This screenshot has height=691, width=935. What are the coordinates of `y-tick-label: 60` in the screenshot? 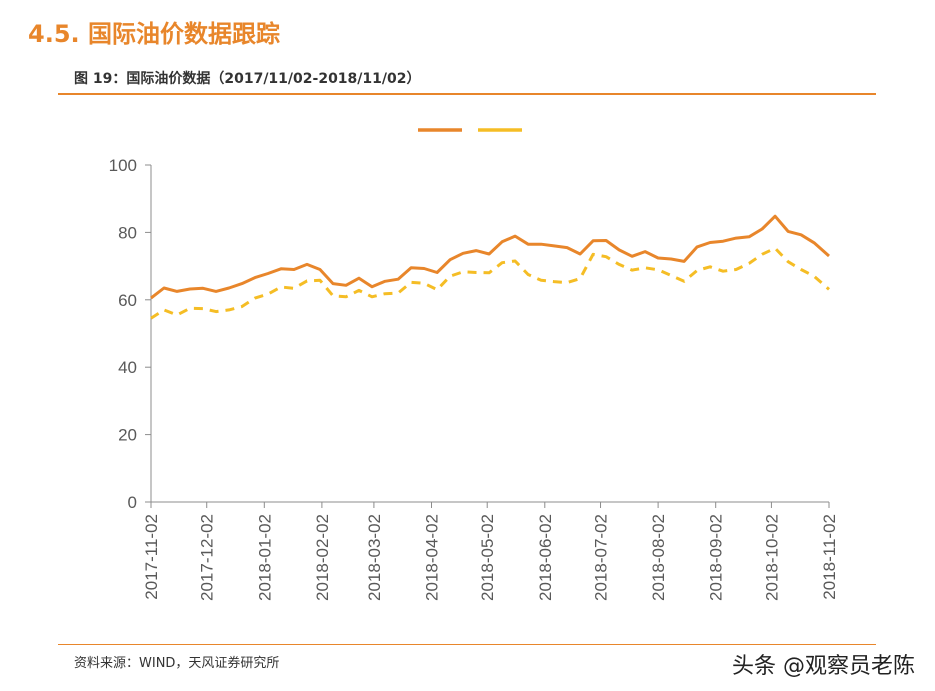 It's located at (127, 300).